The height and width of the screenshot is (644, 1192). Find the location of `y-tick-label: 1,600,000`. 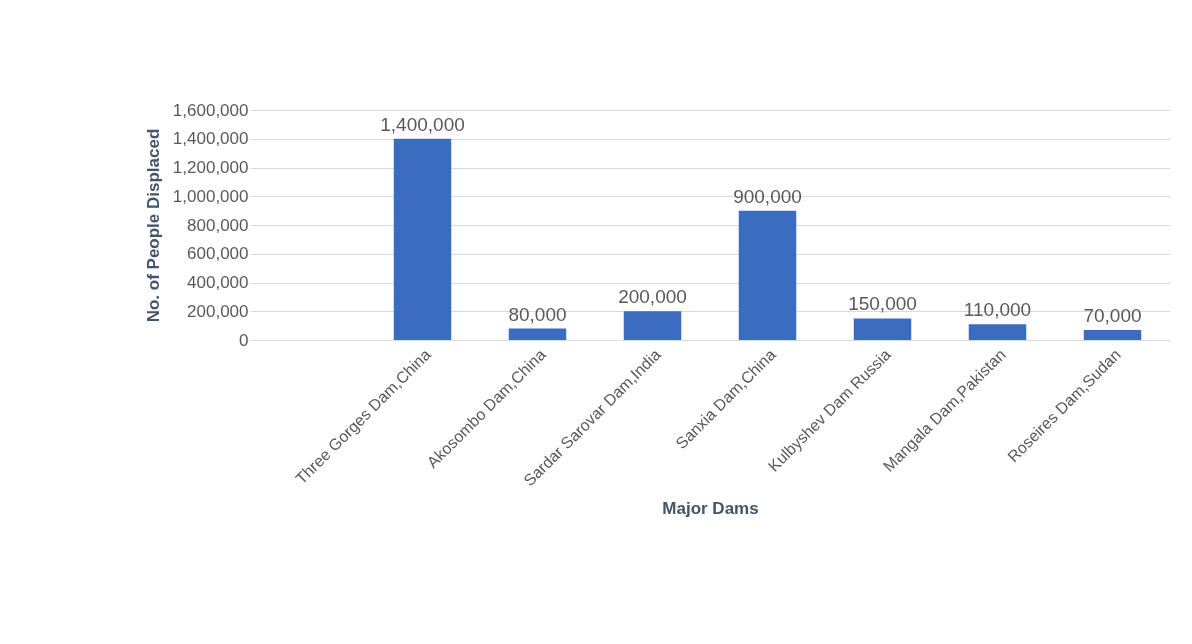

y-tick-label: 1,600,000 is located at coordinates (210, 110).